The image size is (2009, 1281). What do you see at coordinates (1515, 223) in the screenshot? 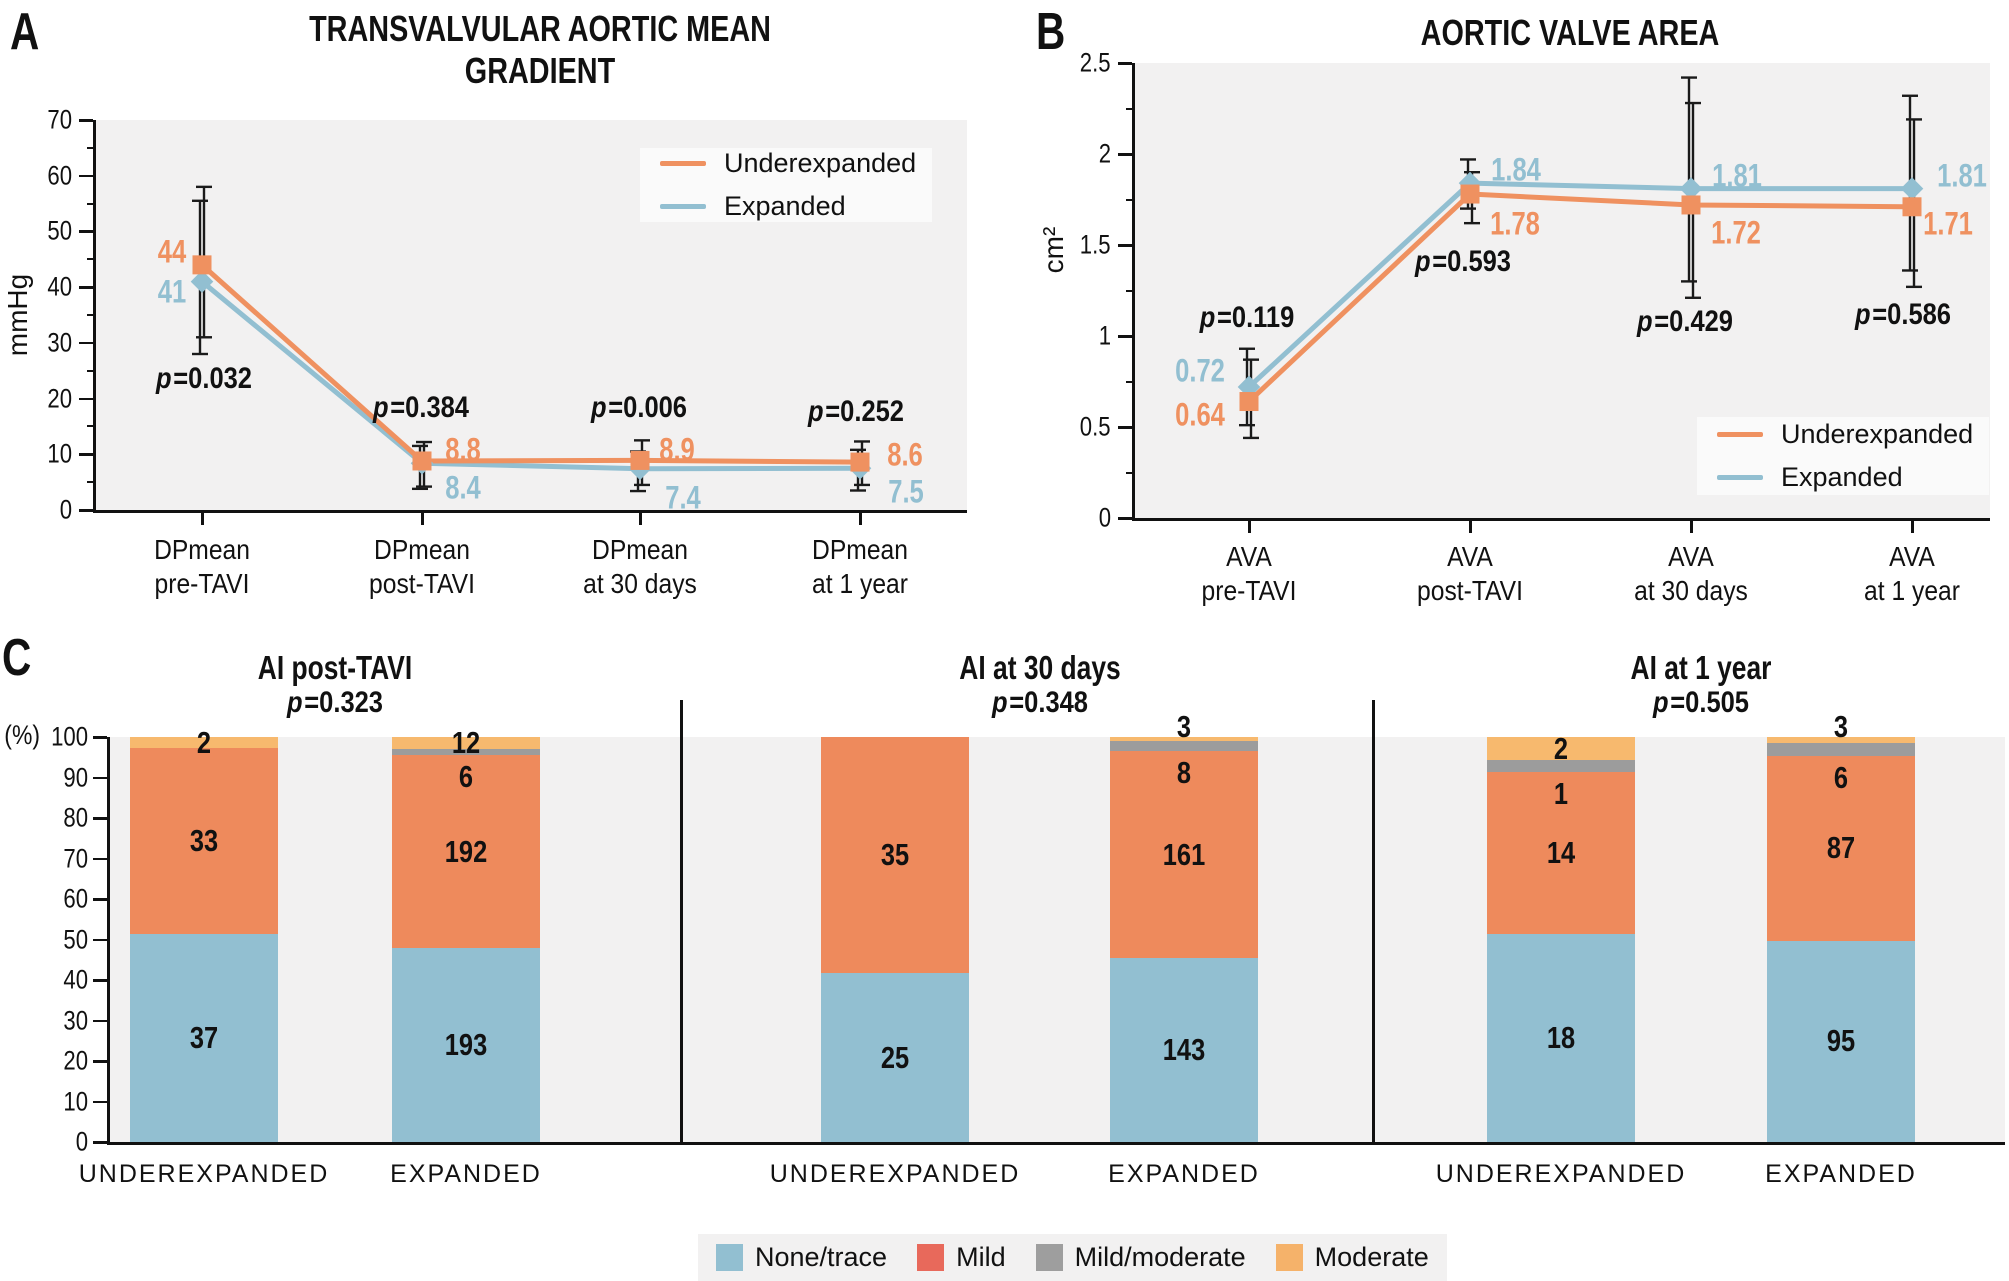
I see `panel-b-value-label: 1.78` at bounding box center [1515, 223].